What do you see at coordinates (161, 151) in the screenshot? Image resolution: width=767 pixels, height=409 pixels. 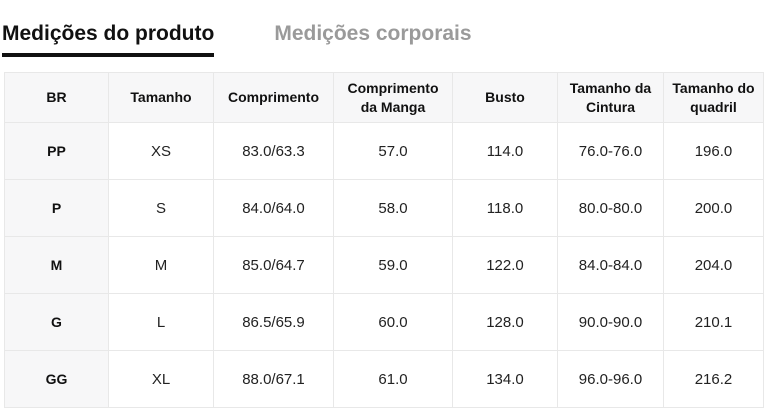 I see `table-cell: XS` at bounding box center [161, 151].